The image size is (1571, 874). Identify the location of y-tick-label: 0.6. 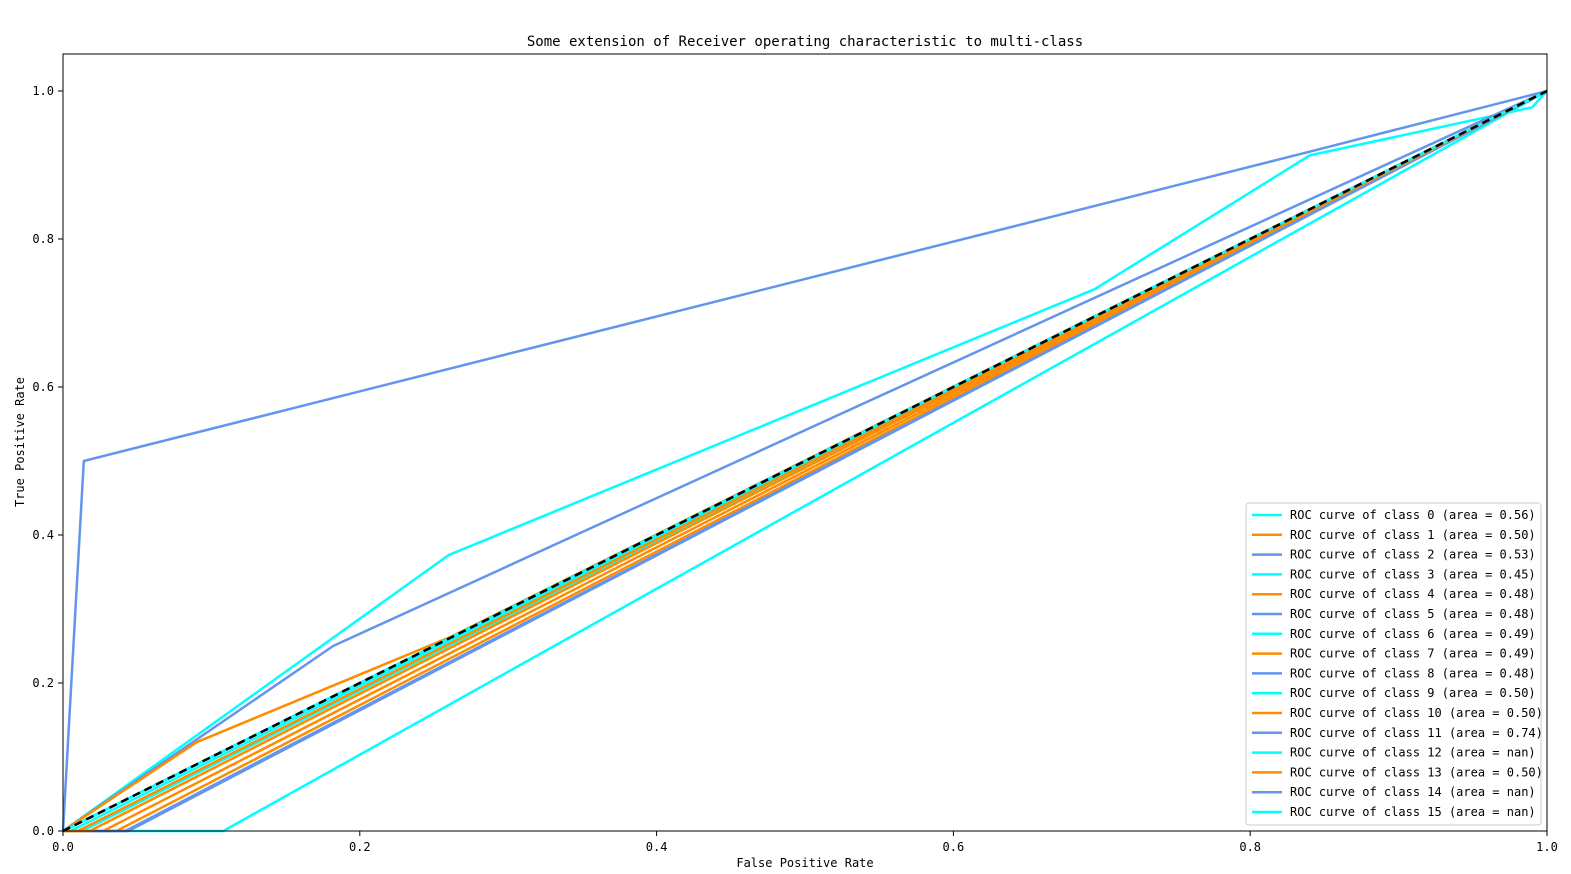
(43, 387).